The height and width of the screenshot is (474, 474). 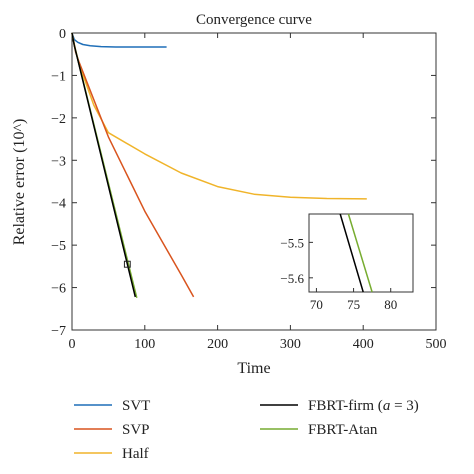 I want to click on legend-label-fbrt-firm: FBRT-firm (a = 3), so click(x=363, y=406).